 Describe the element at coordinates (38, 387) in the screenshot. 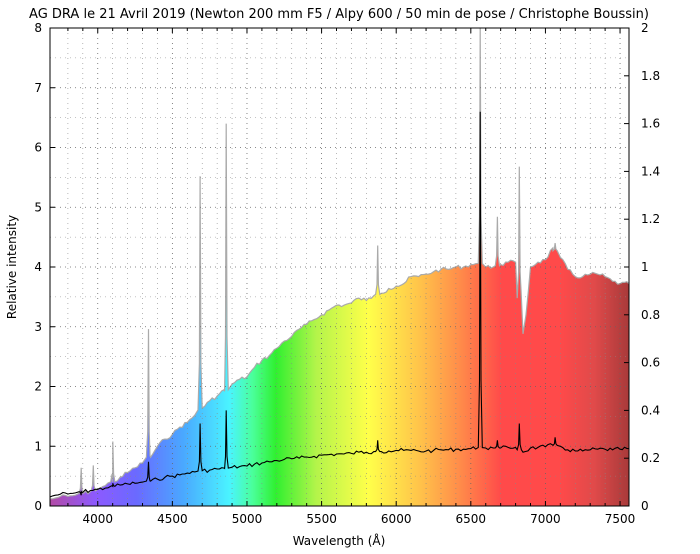

I see `y-tick-label: 2` at that location.